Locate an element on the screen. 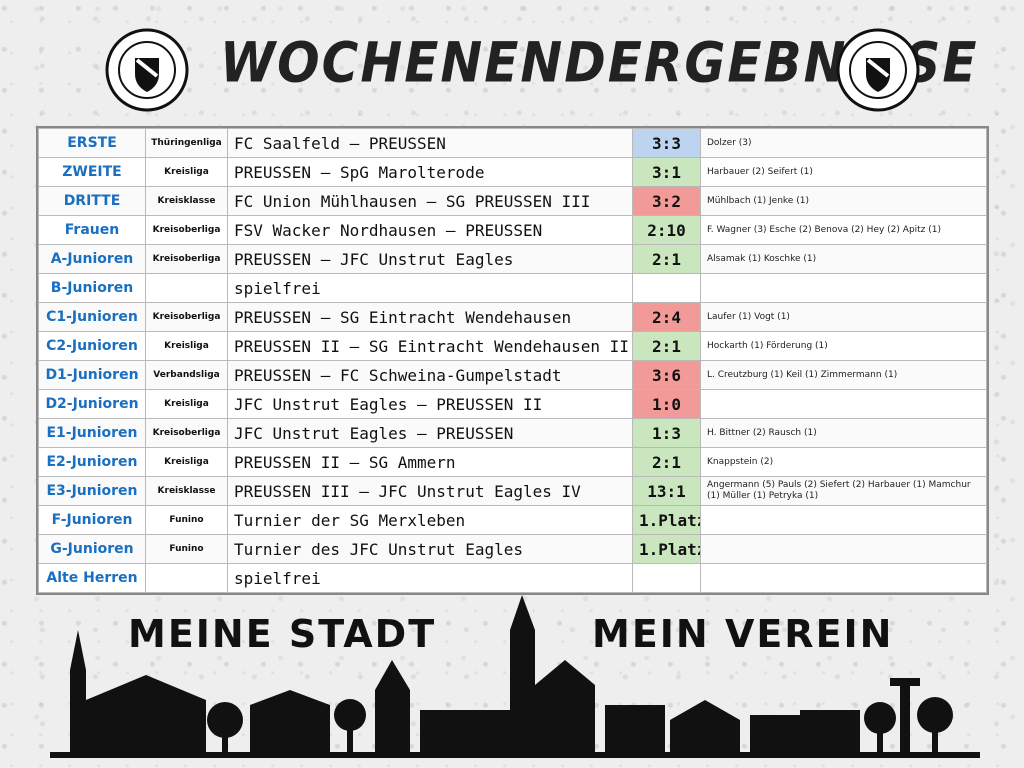 The height and width of the screenshot is (768, 1024). table-row: B-Junioren spielfrei is located at coordinates (512, 288).